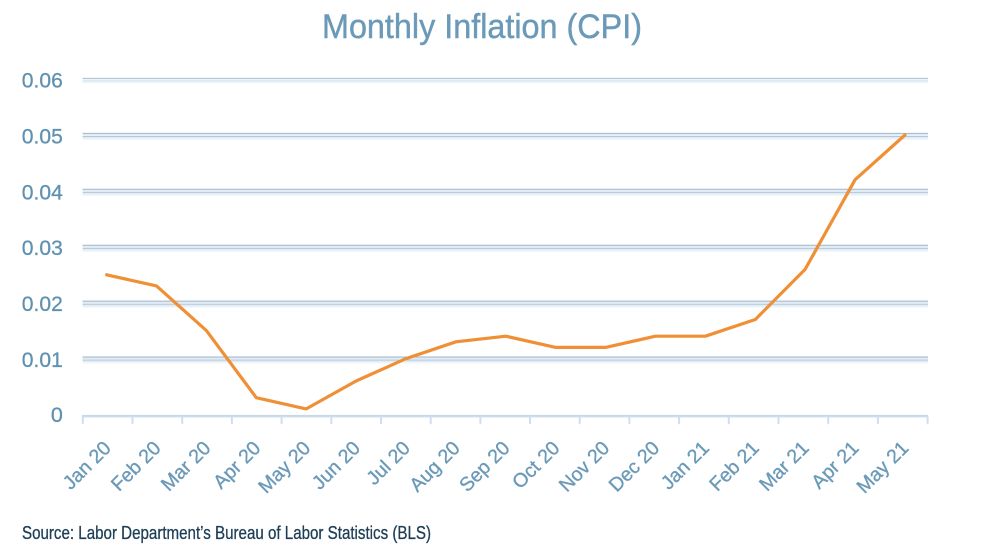 Image resolution: width=1000 pixels, height=551 pixels. I want to click on svg-text: 0.02, so click(42, 304).